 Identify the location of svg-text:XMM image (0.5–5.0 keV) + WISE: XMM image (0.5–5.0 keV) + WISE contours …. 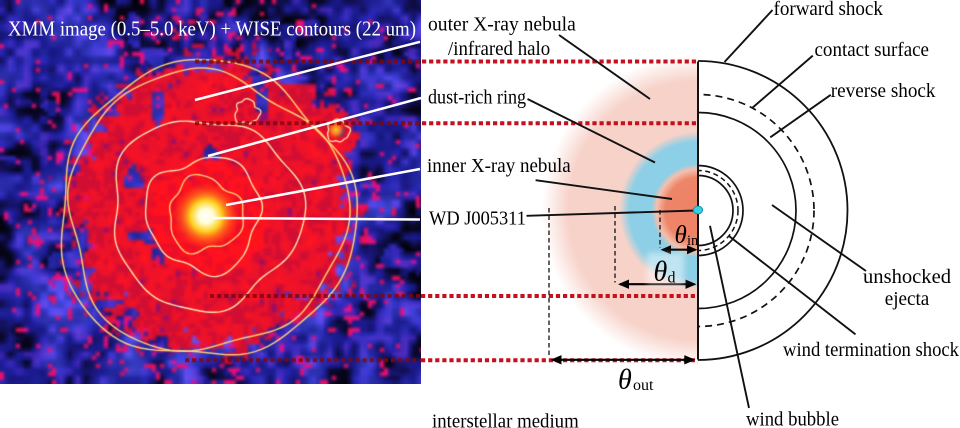
(212, 29).